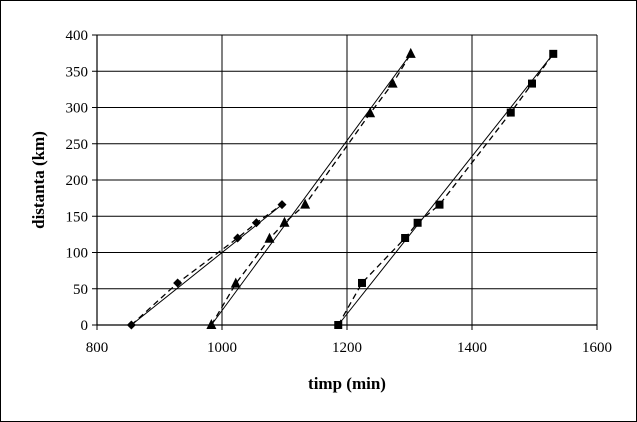 Image resolution: width=637 pixels, height=422 pixels. I want to click on y-tick-label: 200, so click(77, 181).